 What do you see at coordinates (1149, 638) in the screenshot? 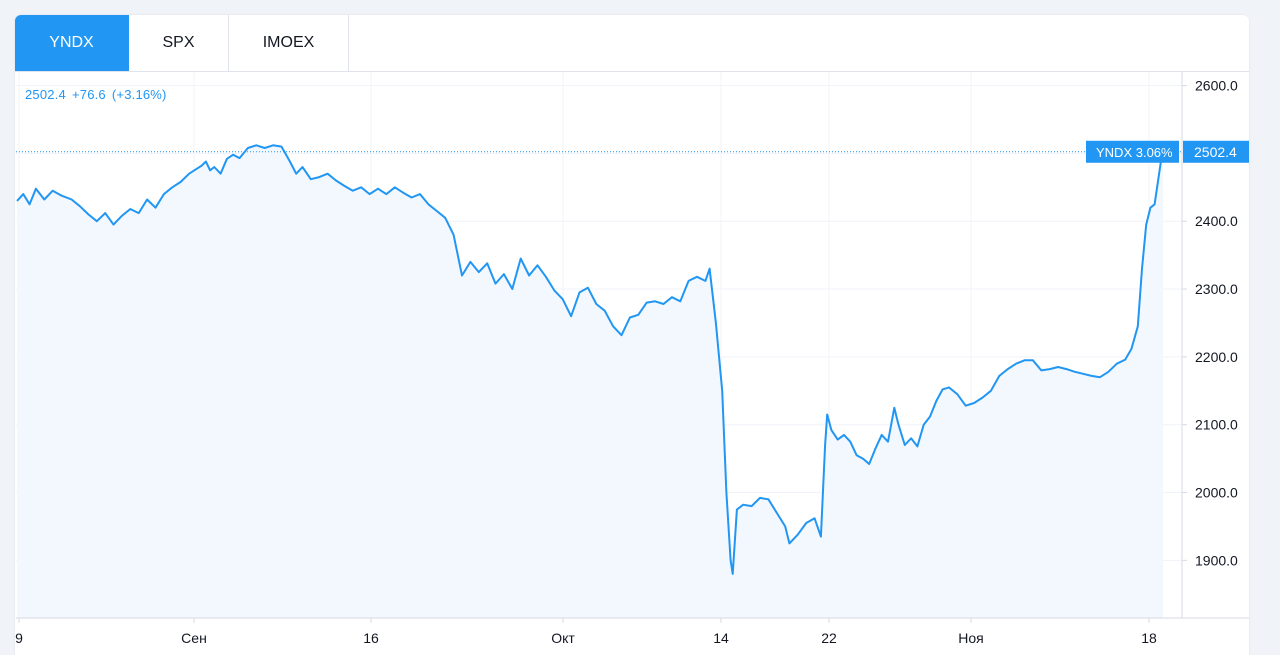
I see `time-tick-label: 18` at bounding box center [1149, 638].